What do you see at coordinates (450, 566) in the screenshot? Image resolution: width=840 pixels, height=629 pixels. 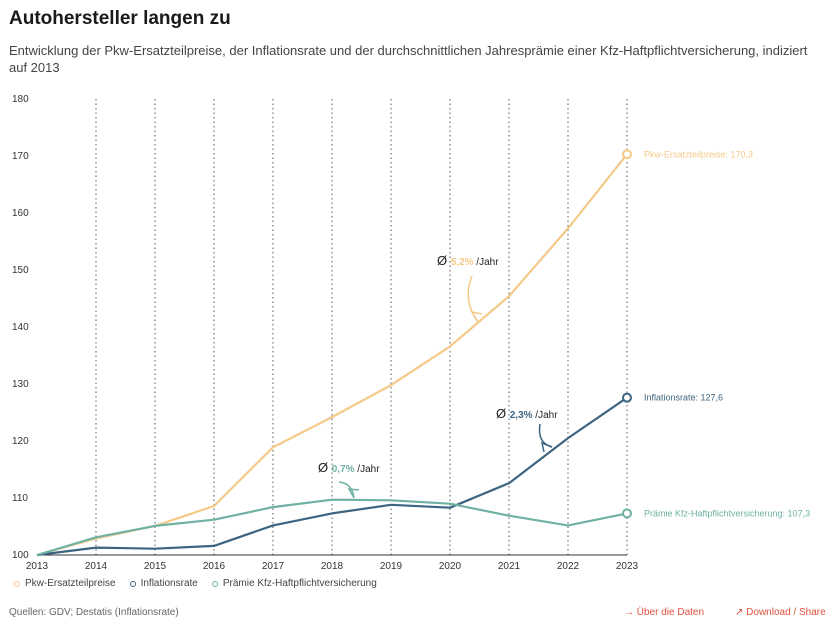 I see `x-tick-2020: 2020` at bounding box center [450, 566].